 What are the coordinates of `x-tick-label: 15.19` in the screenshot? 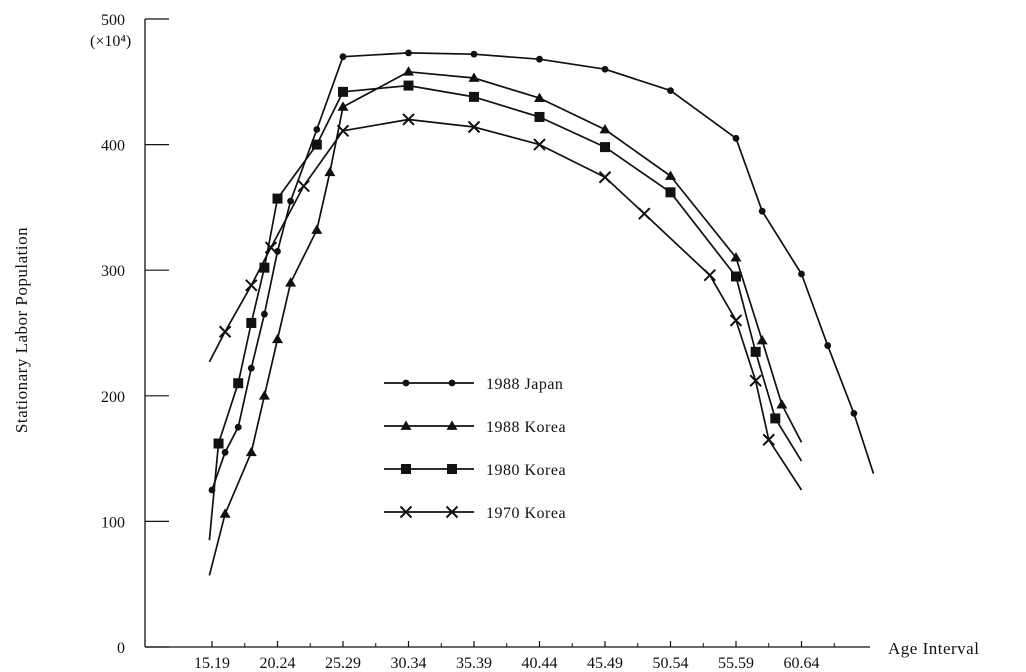 It's located at (212, 663).